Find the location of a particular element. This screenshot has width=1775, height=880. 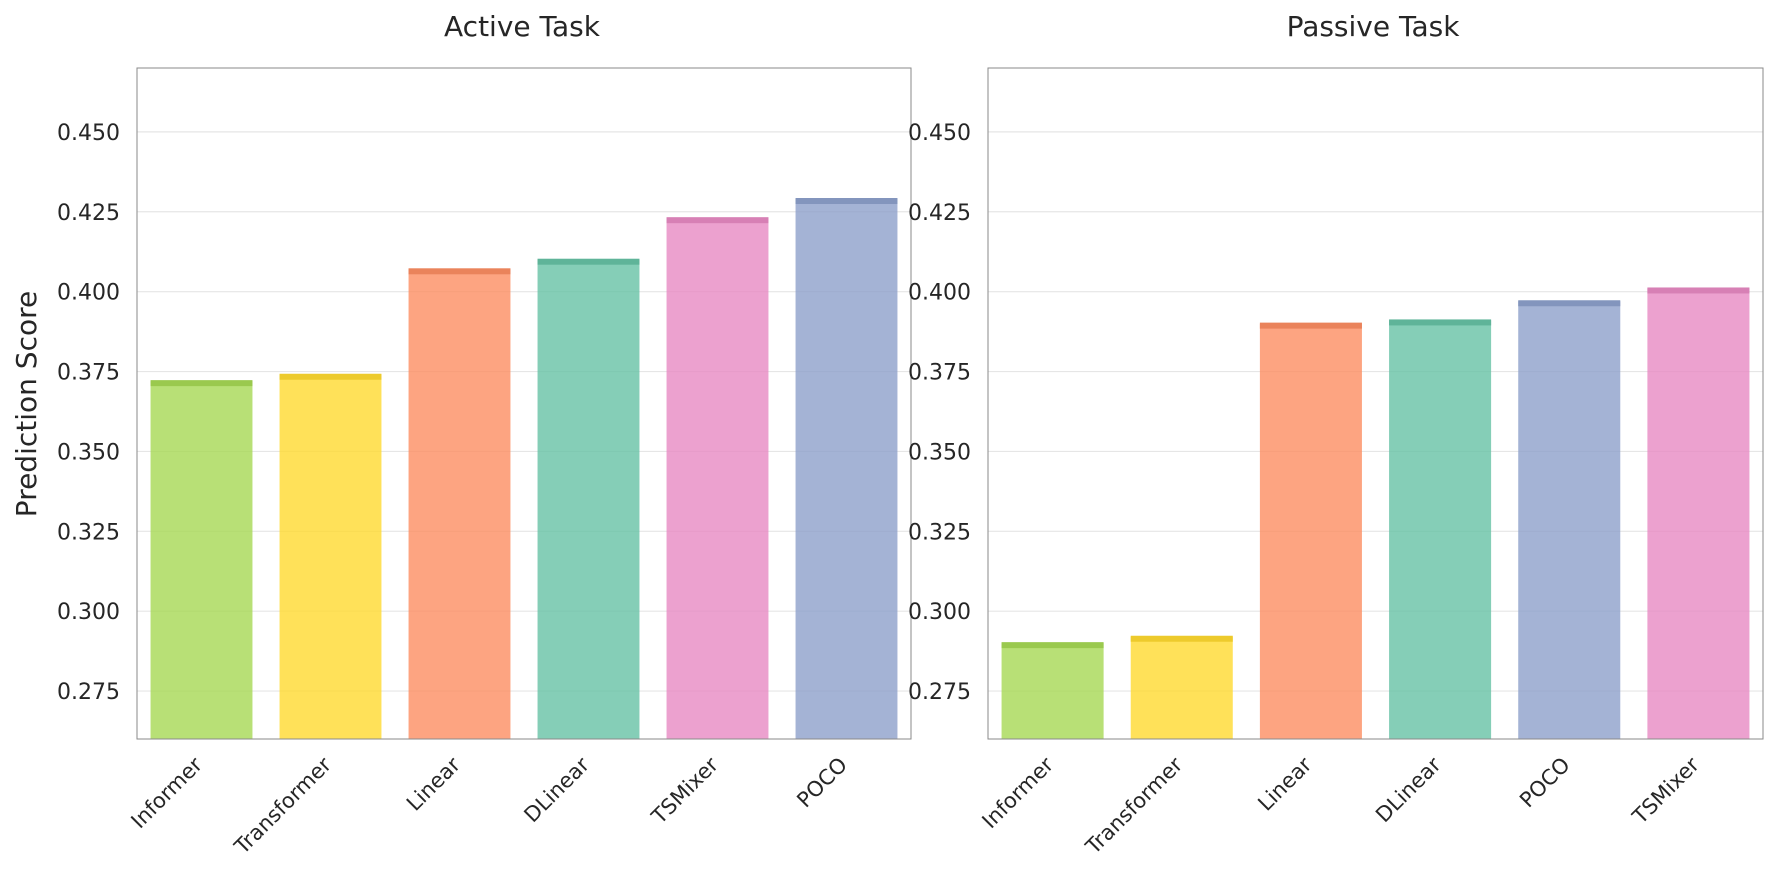

active-y-tick-label: 0.350 is located at coordinates (88, 452).